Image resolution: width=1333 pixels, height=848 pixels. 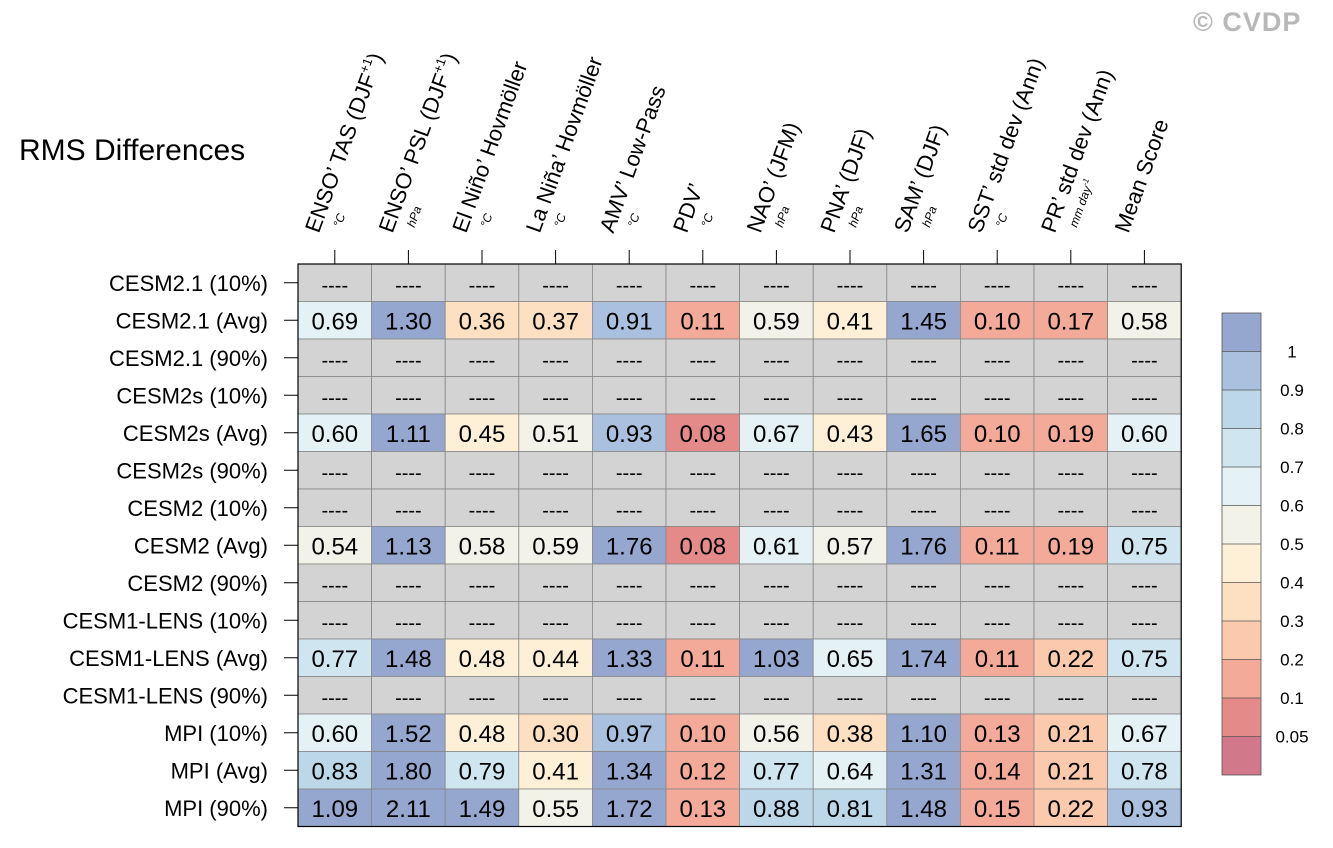 What do you see at coordinates (1070, 809) in the screenshot?
I see `cell-value: 0.22` at bounding box center [1070, 809].